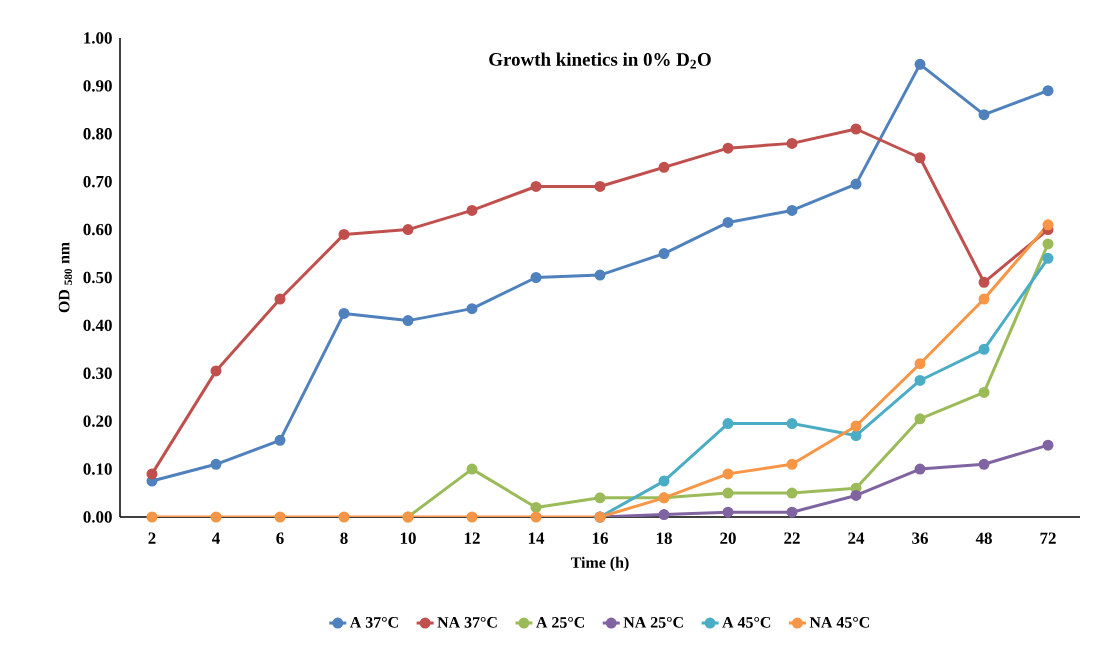 This screenshot has height=665, width=1107. Describe the element at coordinates (373, 622) in the screenshot. I see `legend-label: A 37°C` at that location.